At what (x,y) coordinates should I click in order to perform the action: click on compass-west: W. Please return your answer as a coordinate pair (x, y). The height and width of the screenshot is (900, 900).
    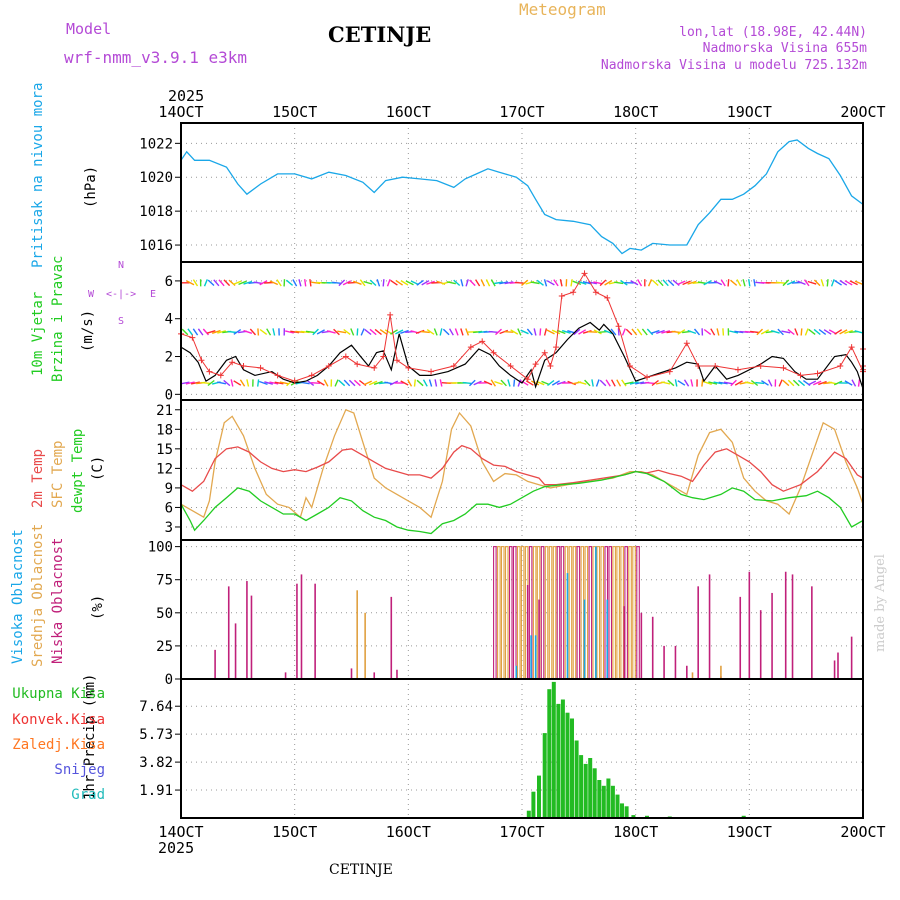
    Looking at the image, I should click on (91, 294).